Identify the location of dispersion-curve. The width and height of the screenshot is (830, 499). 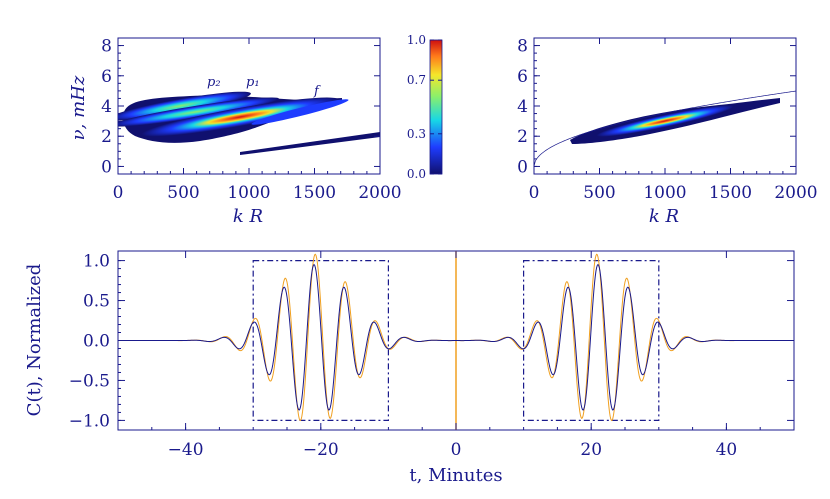
(665, 128).